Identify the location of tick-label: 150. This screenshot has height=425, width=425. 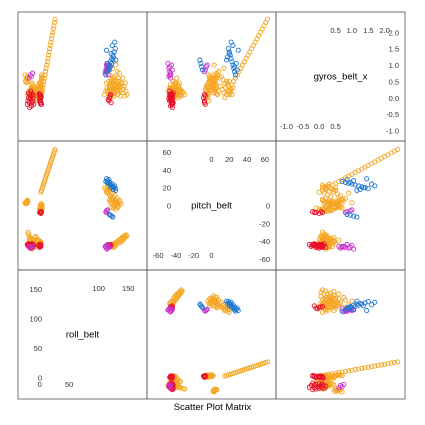
(35, 289).